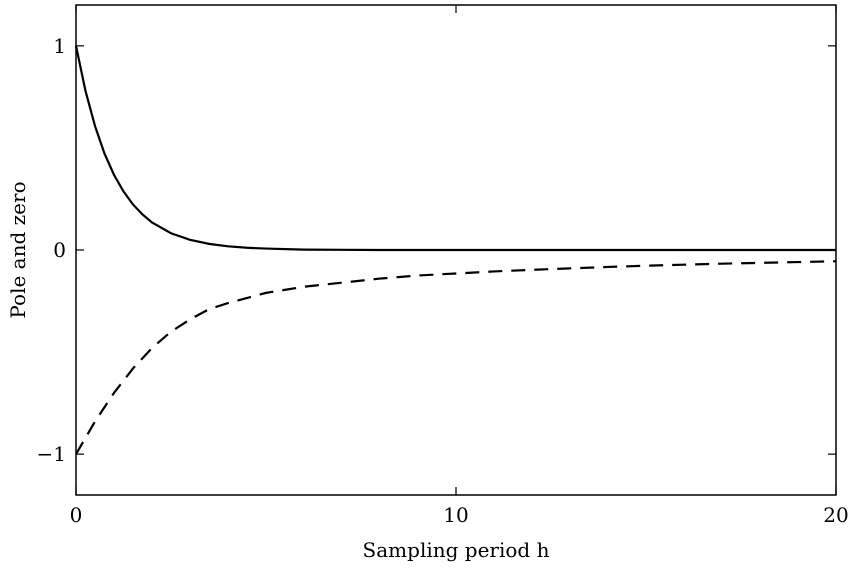  What do you see at coordinates (455, 515) in the screenshot?
I see `x-tick-label-10: 10` at bounding box center [455, 515].